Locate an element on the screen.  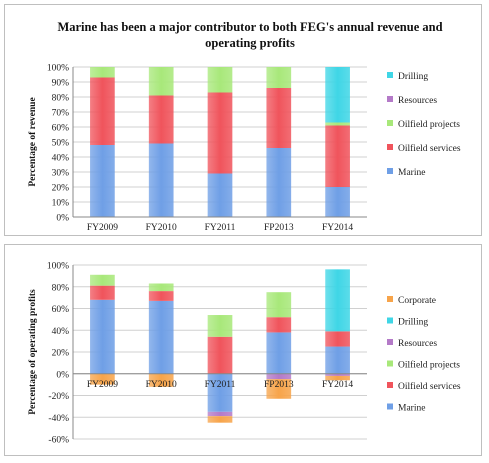
y-tick-label: -20% is located at coordinates (58, 397).